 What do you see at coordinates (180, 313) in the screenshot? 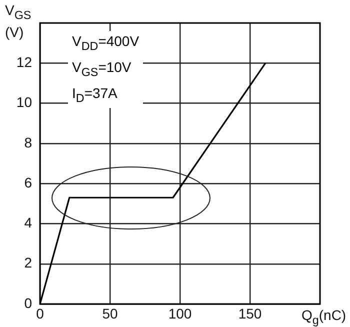
I see `x-tick-label: 100` at bounding box center [180, 313].